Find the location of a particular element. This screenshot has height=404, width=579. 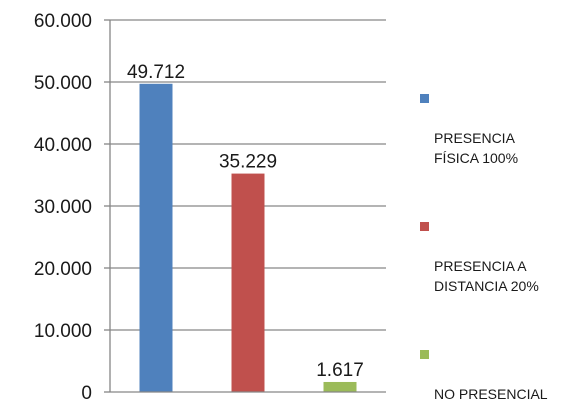

y-tick-label: 10.000 is located at coordinates (63, 331).